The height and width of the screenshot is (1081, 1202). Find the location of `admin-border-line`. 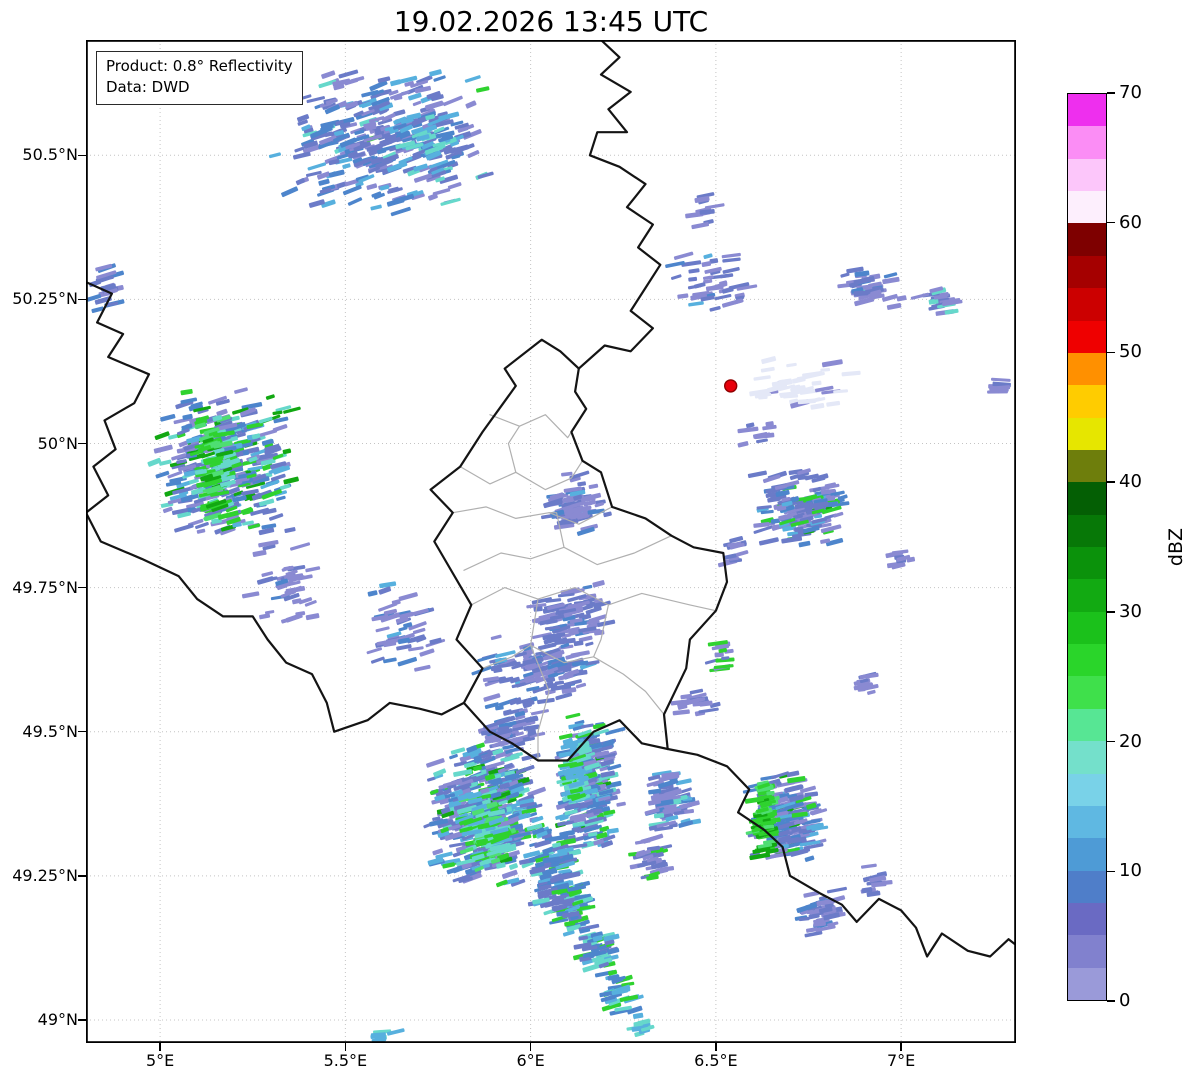

admin-border-line is located at coordinates (514, 449).